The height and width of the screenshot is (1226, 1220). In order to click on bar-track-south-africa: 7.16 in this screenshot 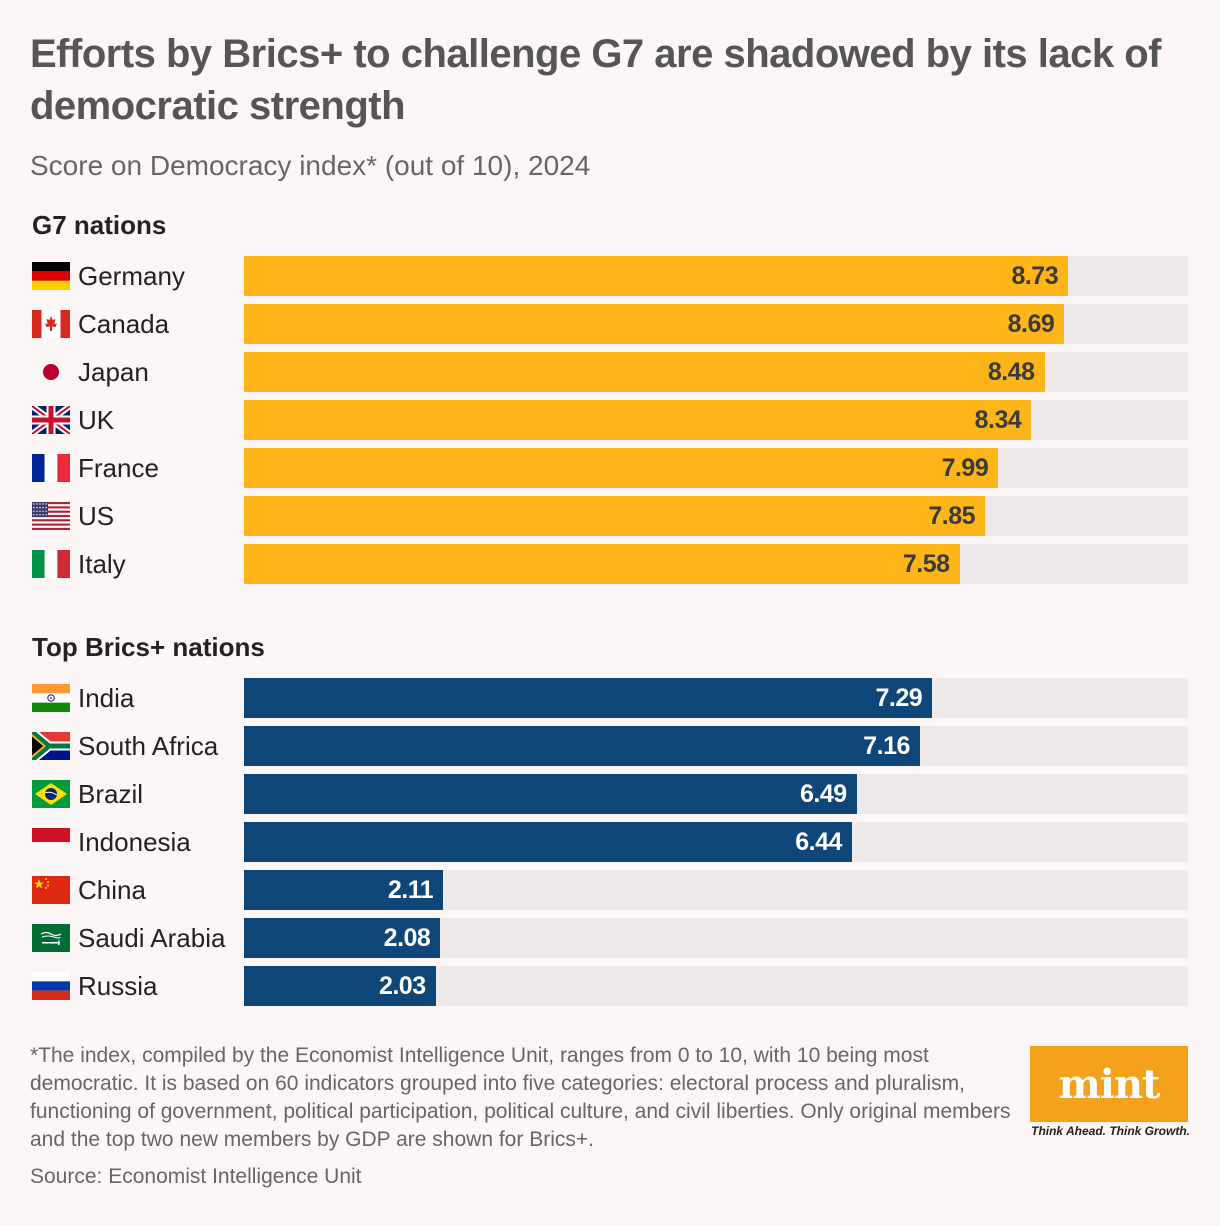, I will do `click(716, 746)`.